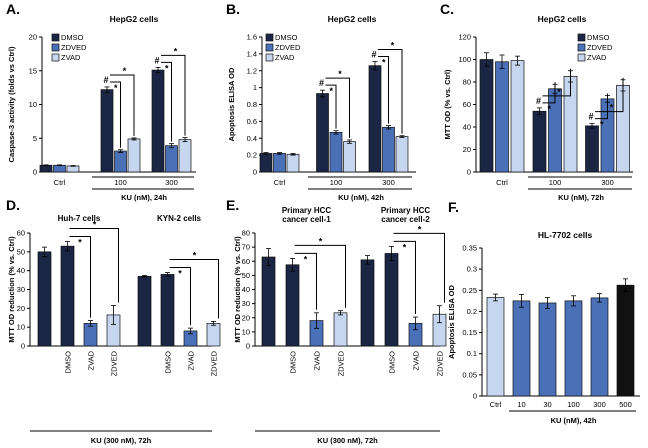  Describe the element at coordinates (607, 182) in the screenshot. I see `panel-c-x-label-300: 300` at that location.